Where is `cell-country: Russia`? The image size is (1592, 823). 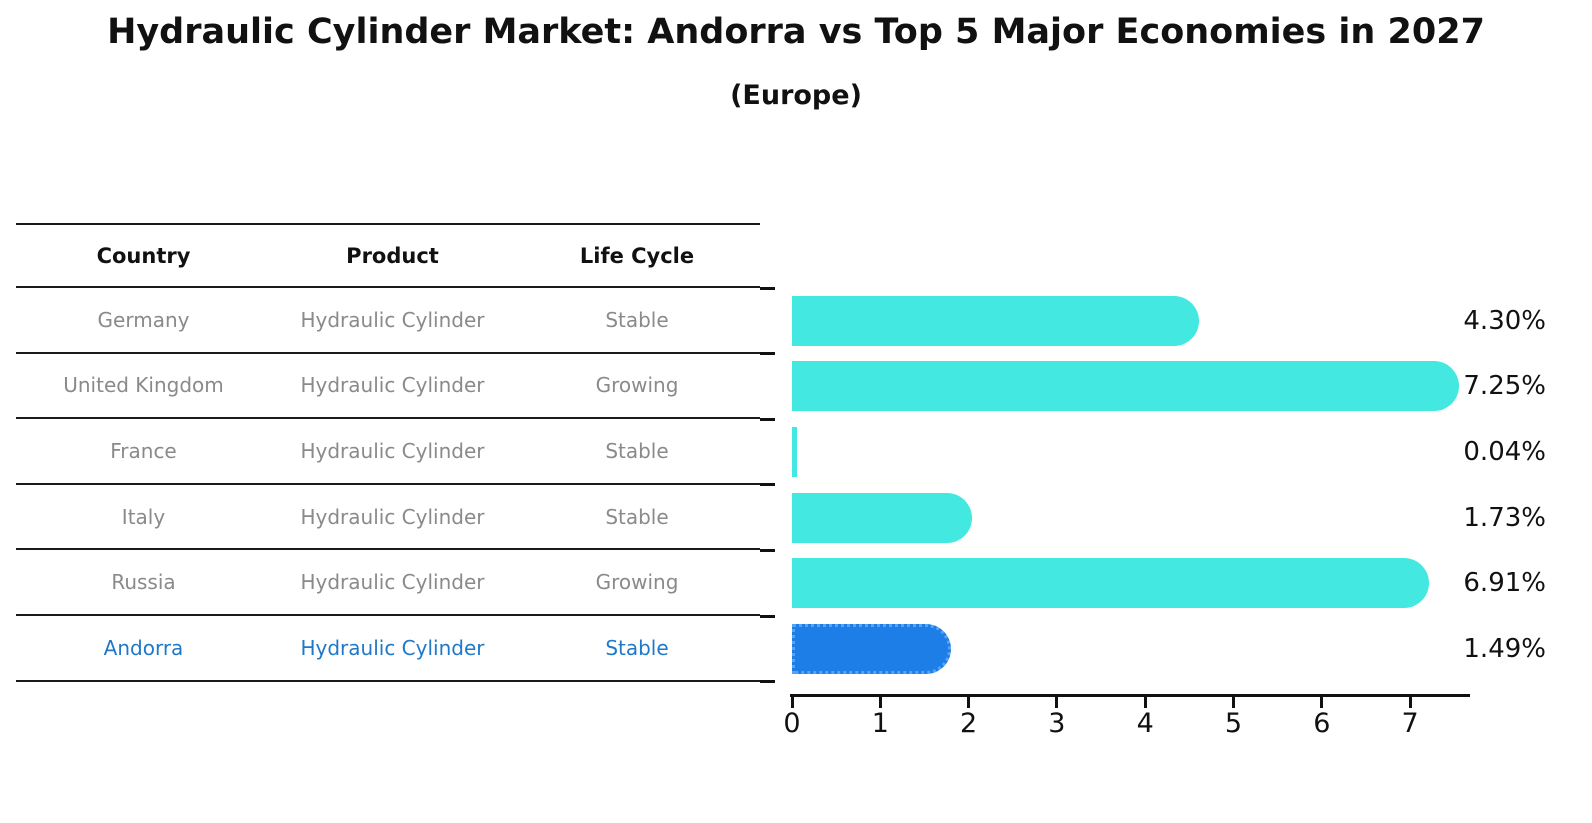 cell-country: Russia is located at coordinates (143, 582).